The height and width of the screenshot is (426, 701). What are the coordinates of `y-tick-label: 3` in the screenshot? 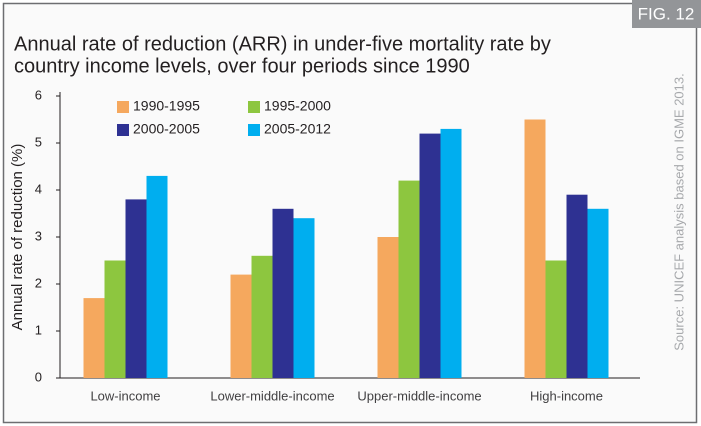 It's located at (38, 235).